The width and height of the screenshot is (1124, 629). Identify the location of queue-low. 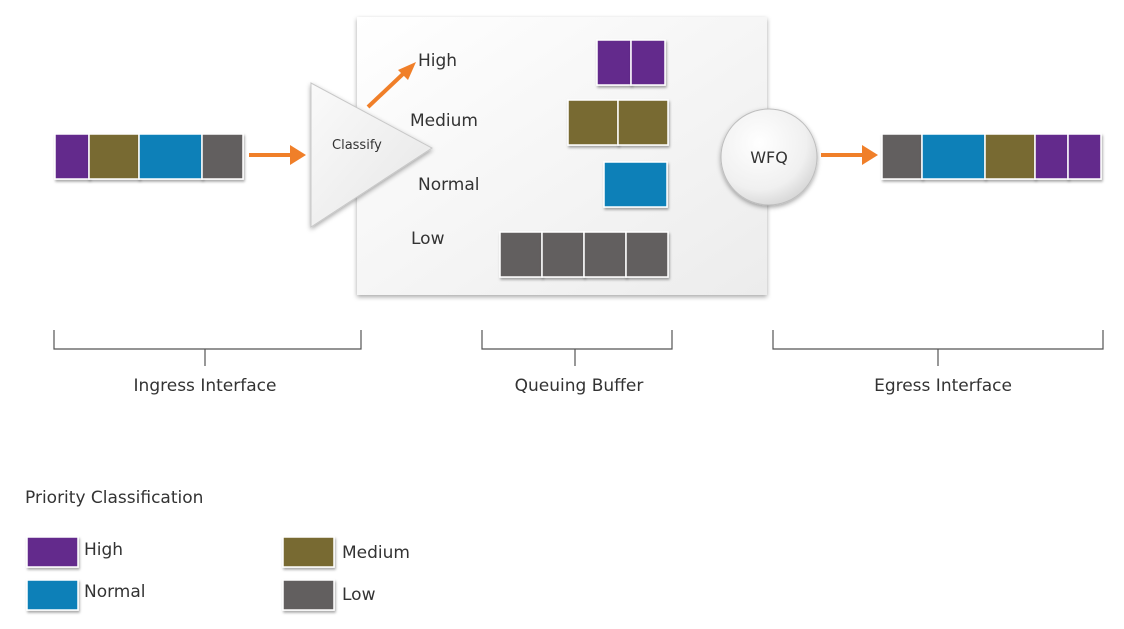
(584, 254).